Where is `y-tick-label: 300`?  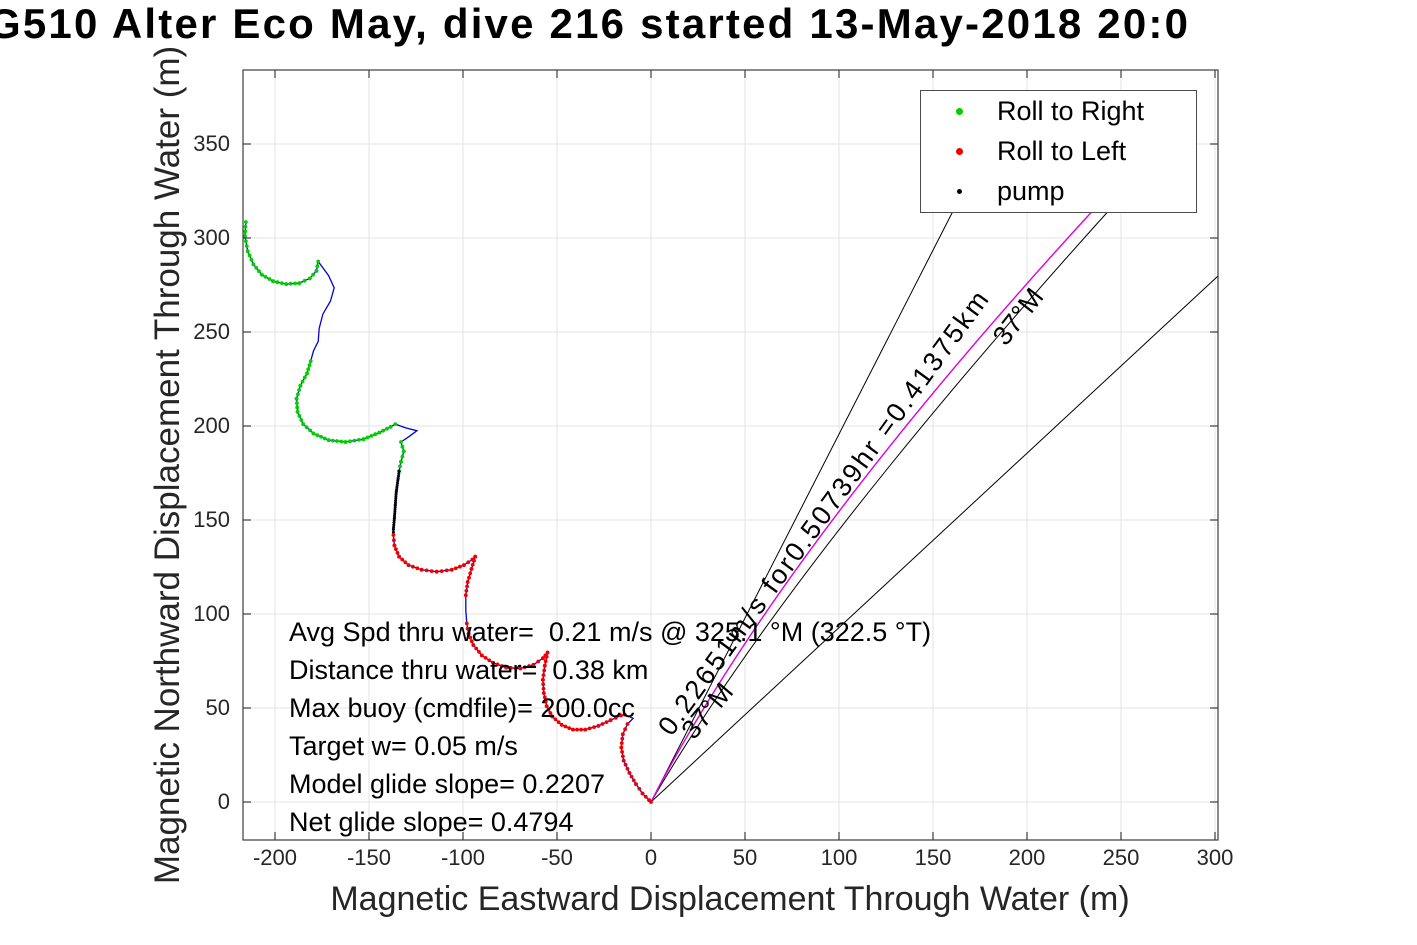
y-tick-label: 300 is located at coordinates (211, 237).